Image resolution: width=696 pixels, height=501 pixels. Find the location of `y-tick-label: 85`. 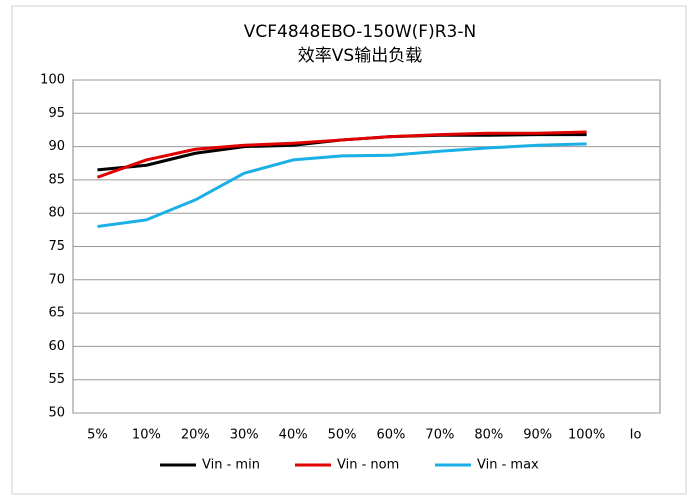

y-tick-label: 85 is located at coordinates (56, 179).